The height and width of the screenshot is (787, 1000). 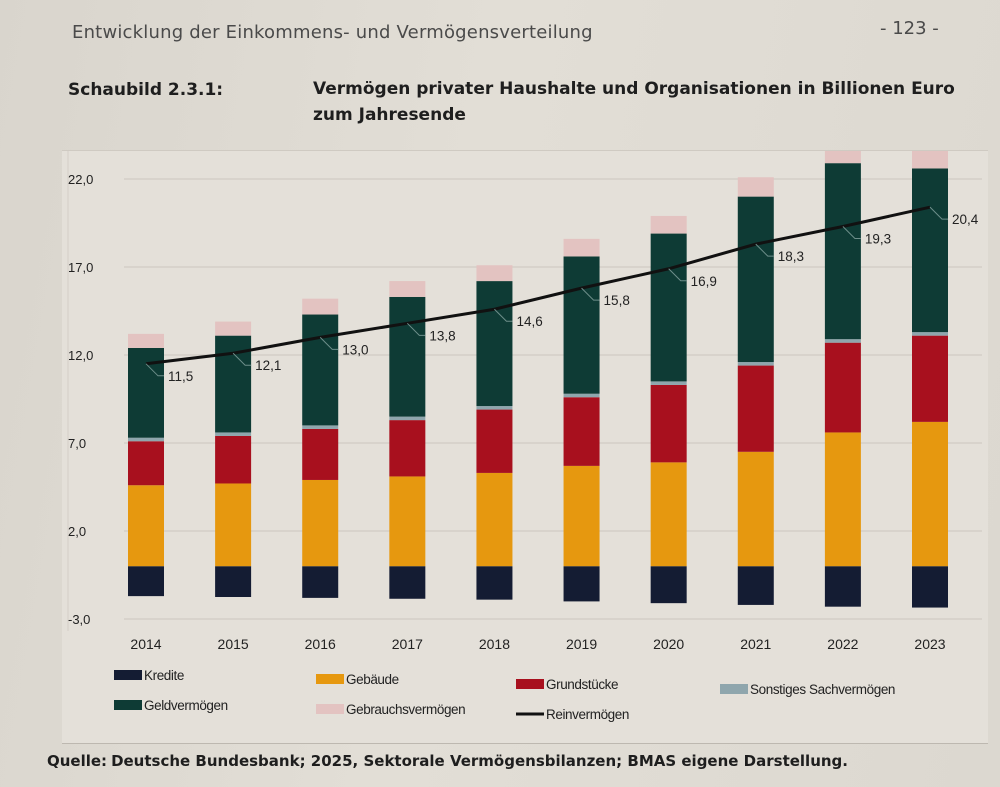 What do you see at coordinates (572, 714) in the screenshot?
I see `legend-item-reinvermögen: Reinvermögen` at bounding box center [572, 714].